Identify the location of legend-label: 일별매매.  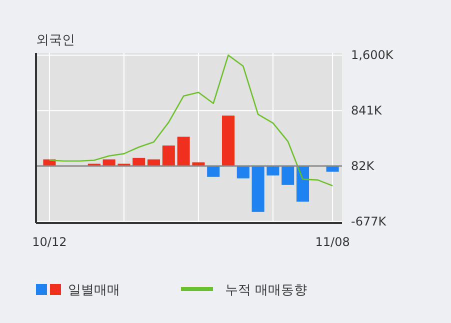
(94, 290).